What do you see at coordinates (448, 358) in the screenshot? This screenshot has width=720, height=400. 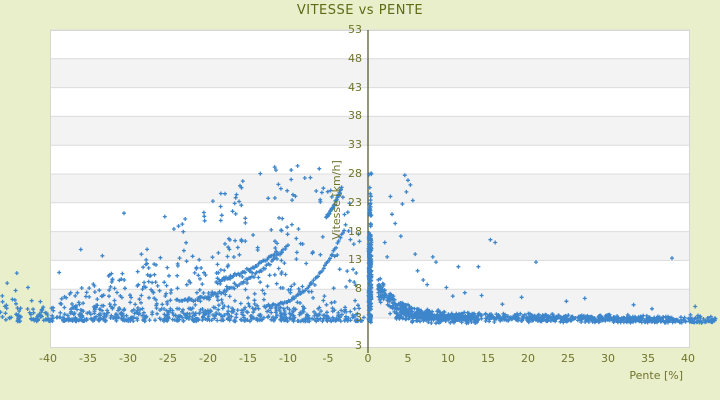 I see `x-axis-tick-label: 10` at bounding box center [448, 358].